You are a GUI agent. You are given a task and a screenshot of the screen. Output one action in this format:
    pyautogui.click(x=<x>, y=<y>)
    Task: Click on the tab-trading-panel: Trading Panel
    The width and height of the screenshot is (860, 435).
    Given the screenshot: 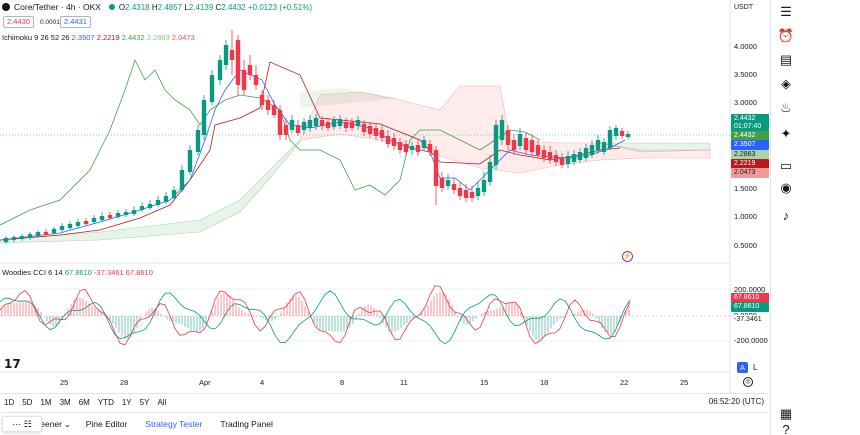 What is the action you would take?
    pyautogui.click(x=246, y=424)
    